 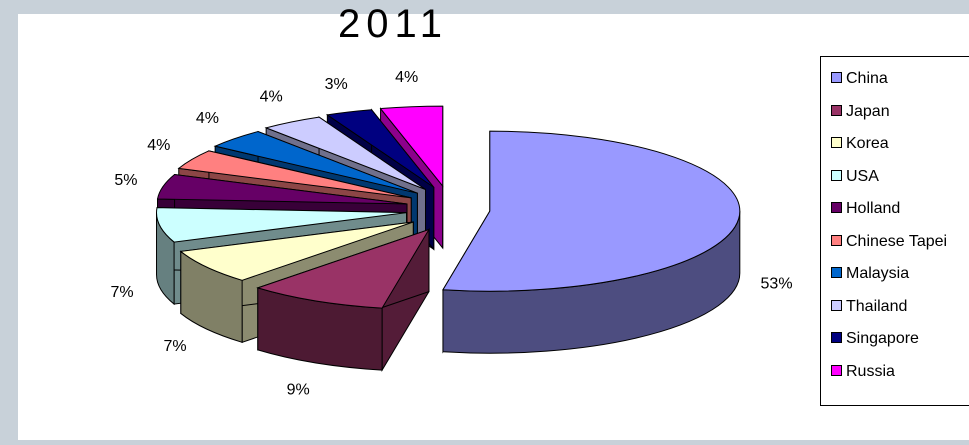 I want to click on legend-item-usa: USA, so click(x=855, y=177).